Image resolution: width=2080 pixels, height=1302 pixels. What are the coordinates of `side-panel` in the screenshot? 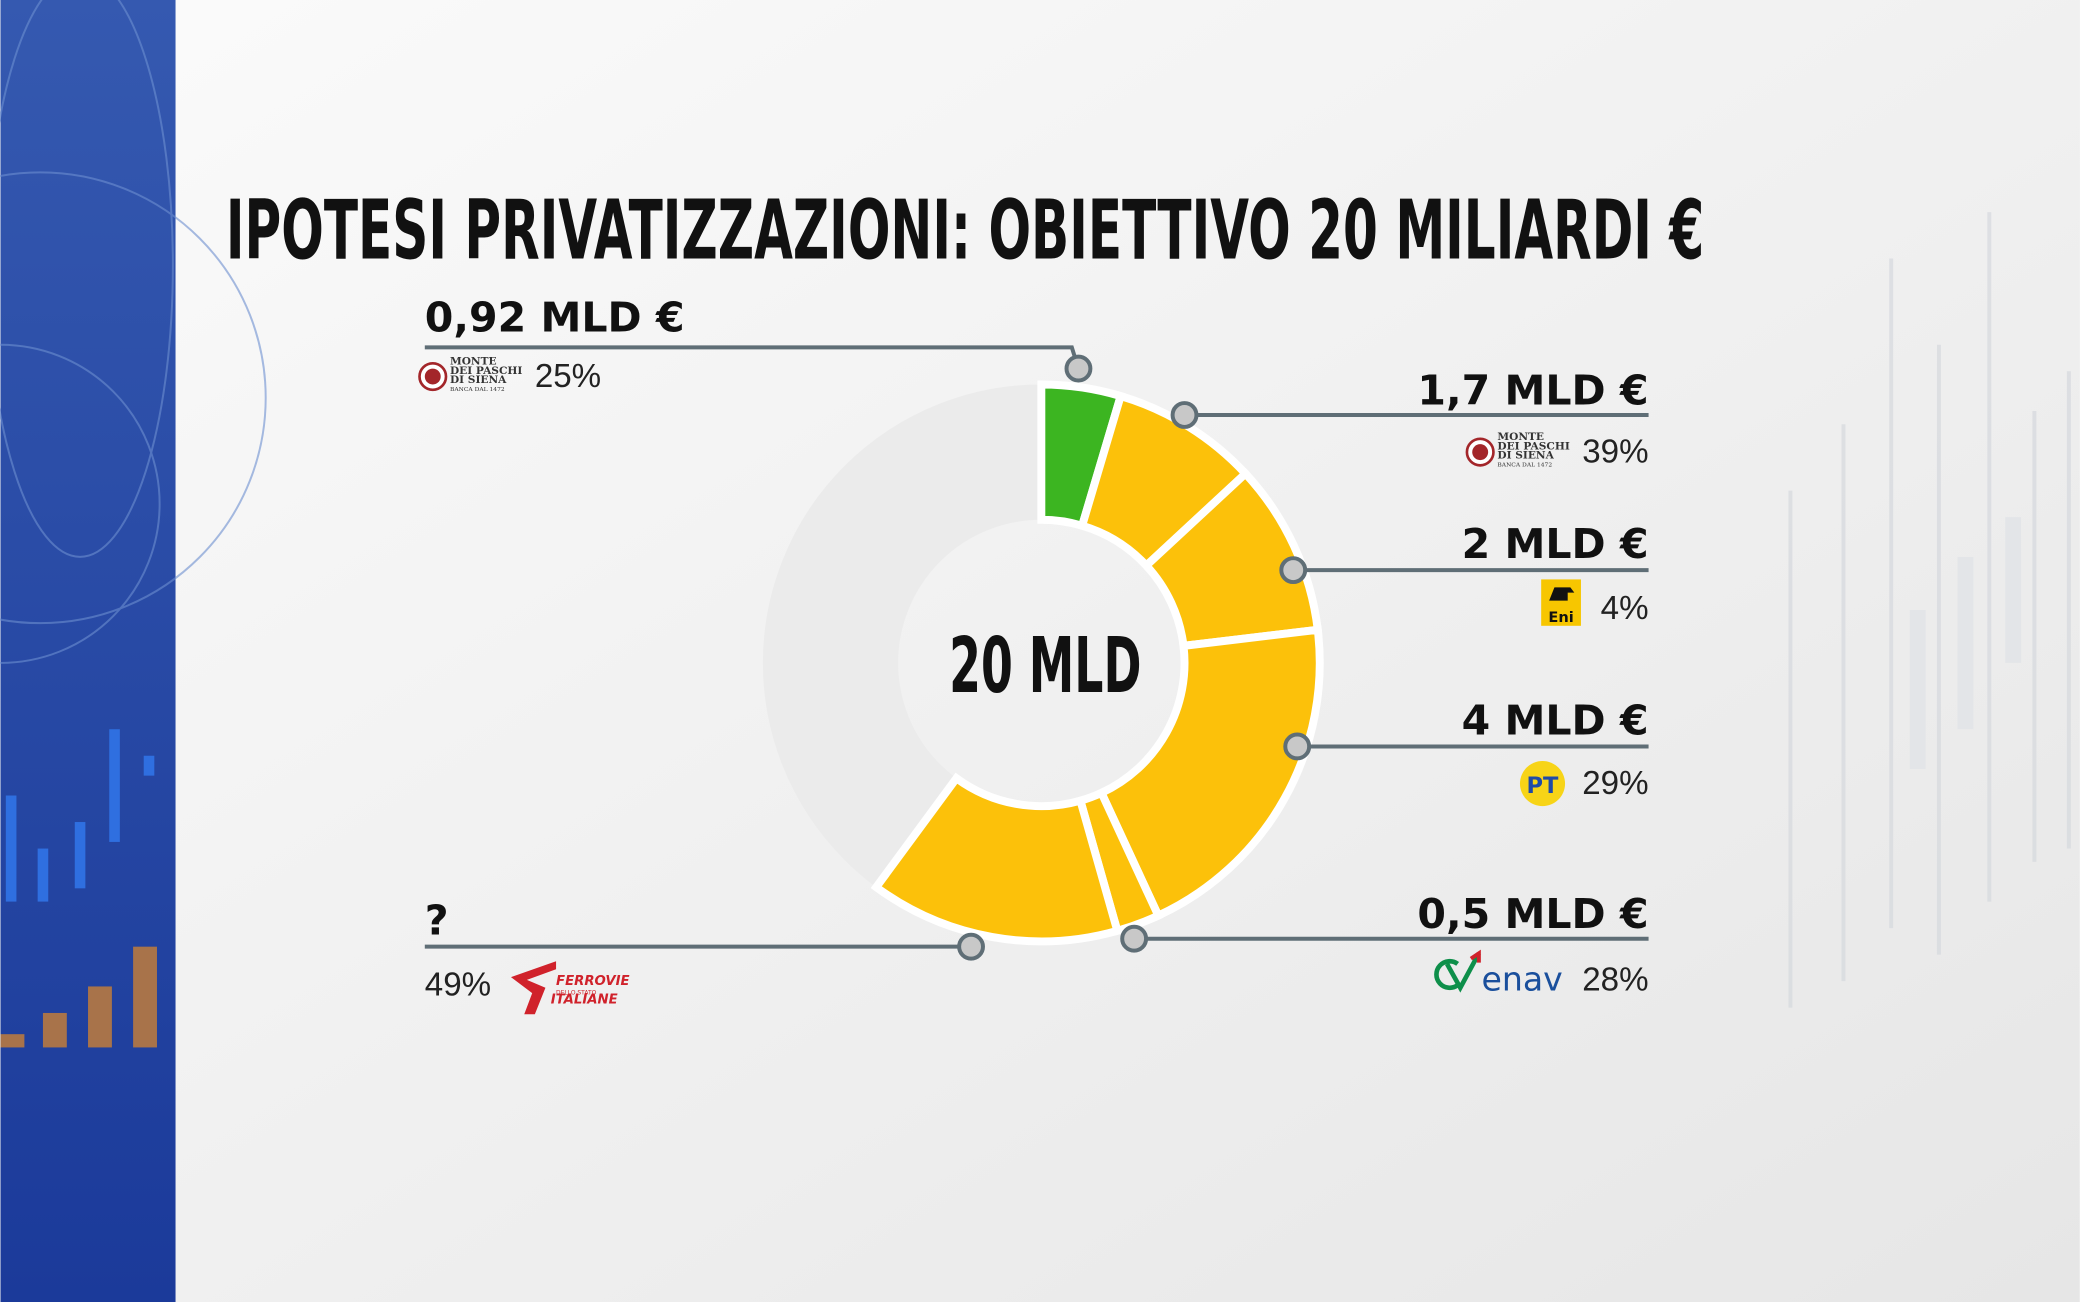 It's located at (88, 651).